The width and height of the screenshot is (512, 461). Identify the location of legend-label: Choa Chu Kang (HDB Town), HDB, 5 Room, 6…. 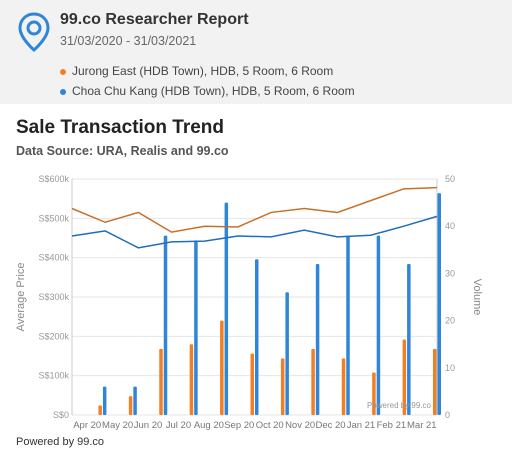
(213, 91).